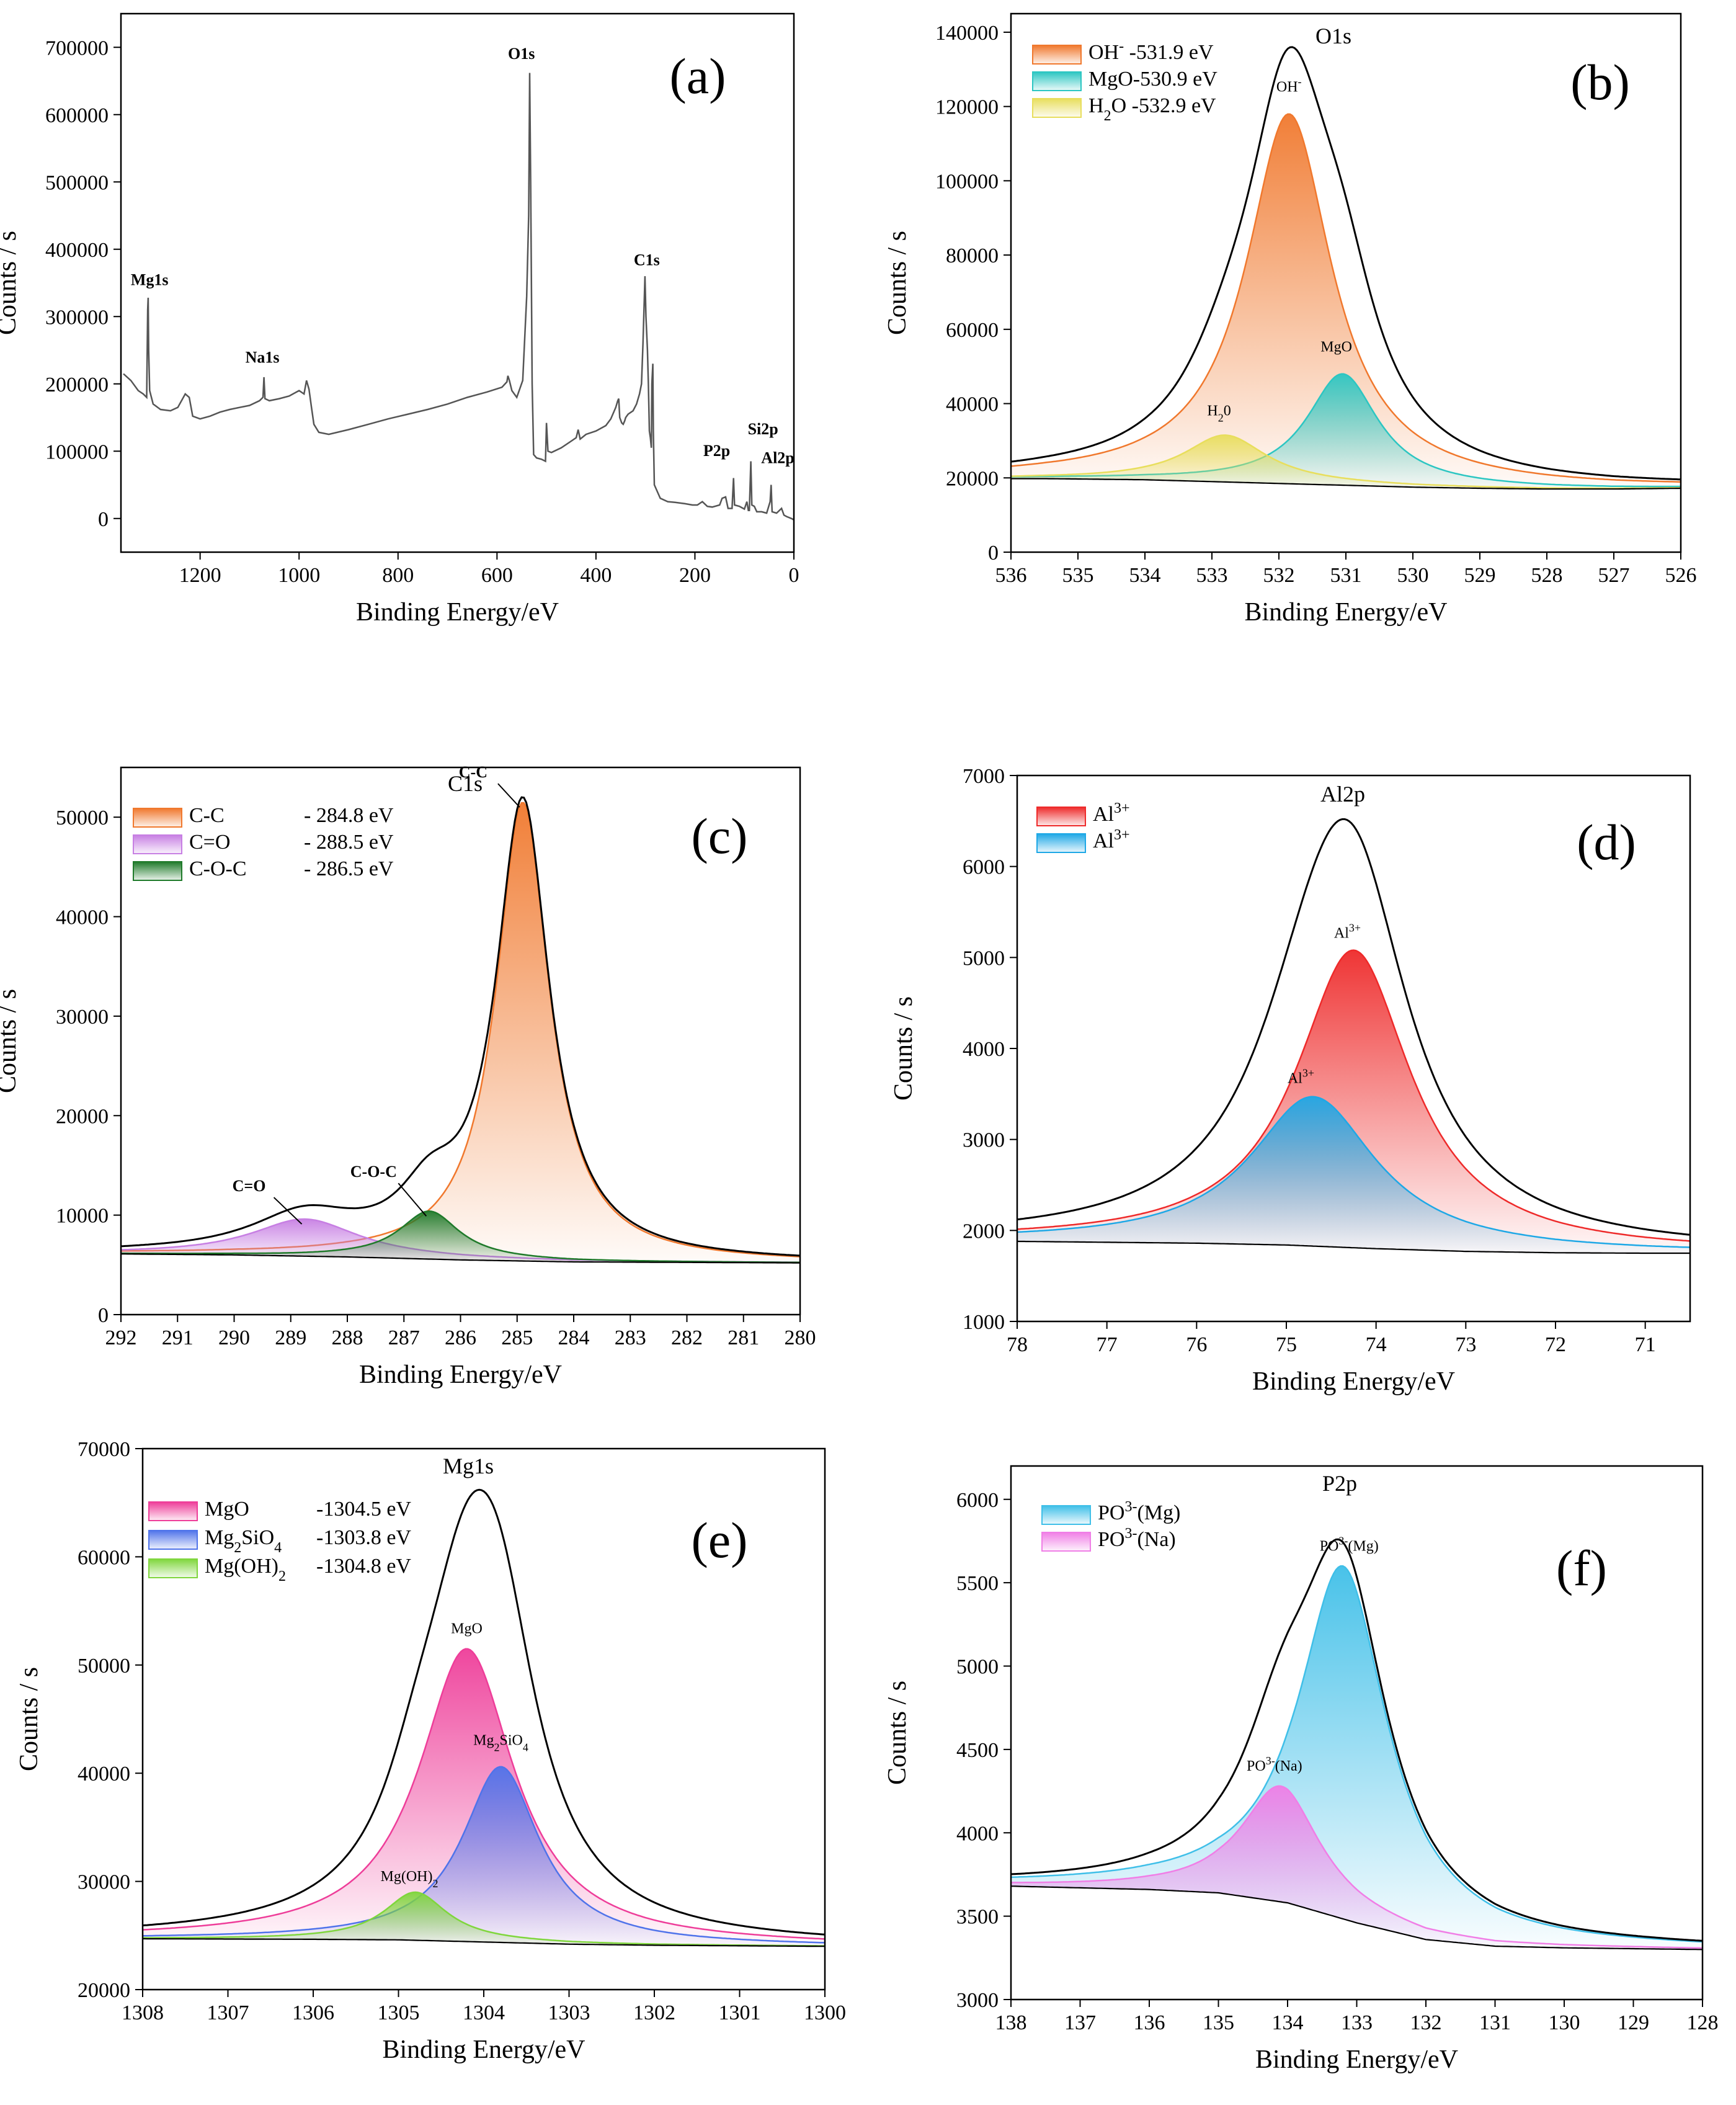 The width and height of the screenshot is (1736, 2105). I want to click on x-tick-label: 138, so click(1011, 2023).